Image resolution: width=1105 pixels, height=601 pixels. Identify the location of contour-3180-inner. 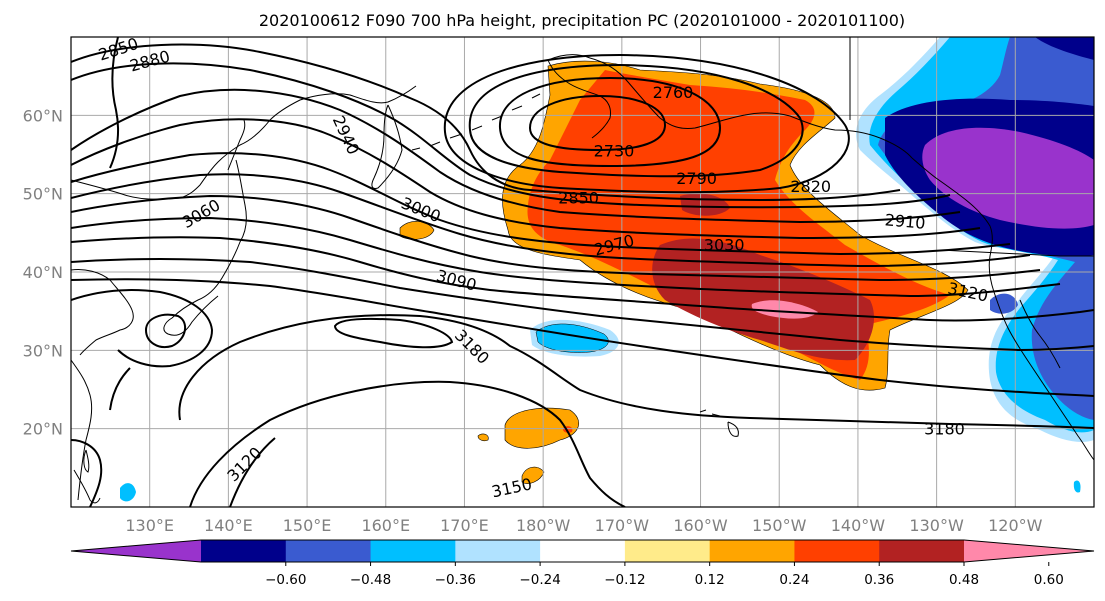
(393, 333).